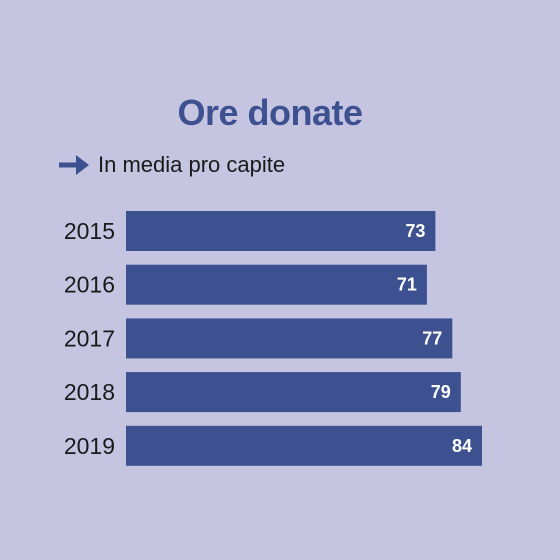  I want to click on value-label-2017: 77, so click(432, 338).